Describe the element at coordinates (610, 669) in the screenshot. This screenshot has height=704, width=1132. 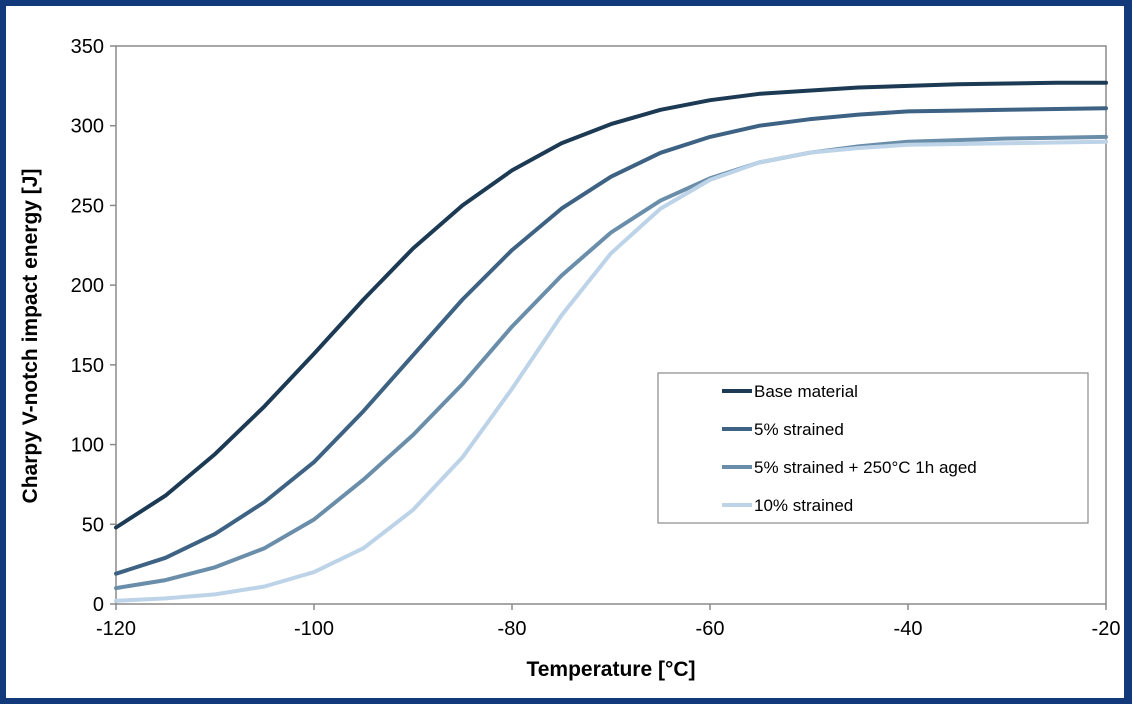
I see `x-axis-label: Temperature [°C]` at that location.